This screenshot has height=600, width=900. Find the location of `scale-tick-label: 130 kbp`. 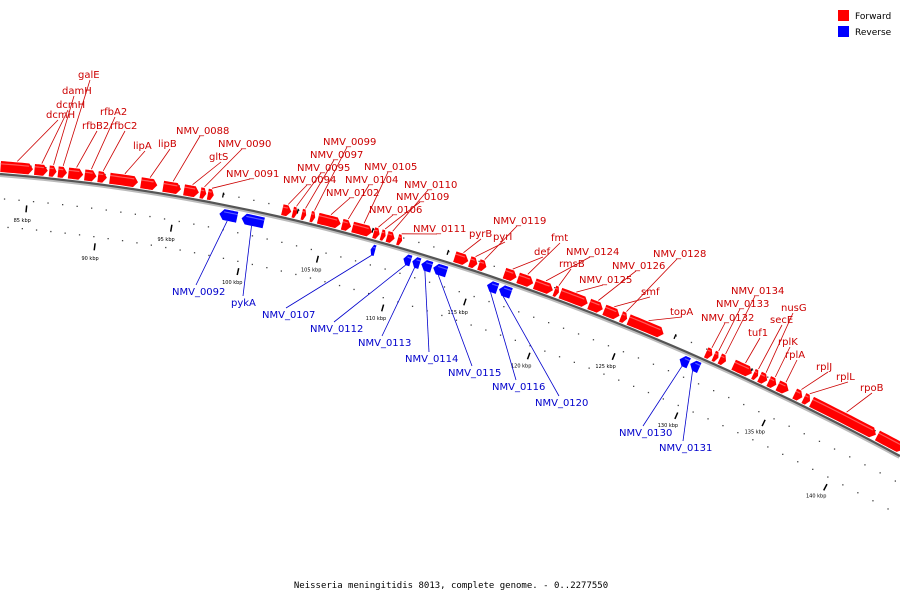

scale-tick-label: 130 kbp is located at coordinates (668, 426).